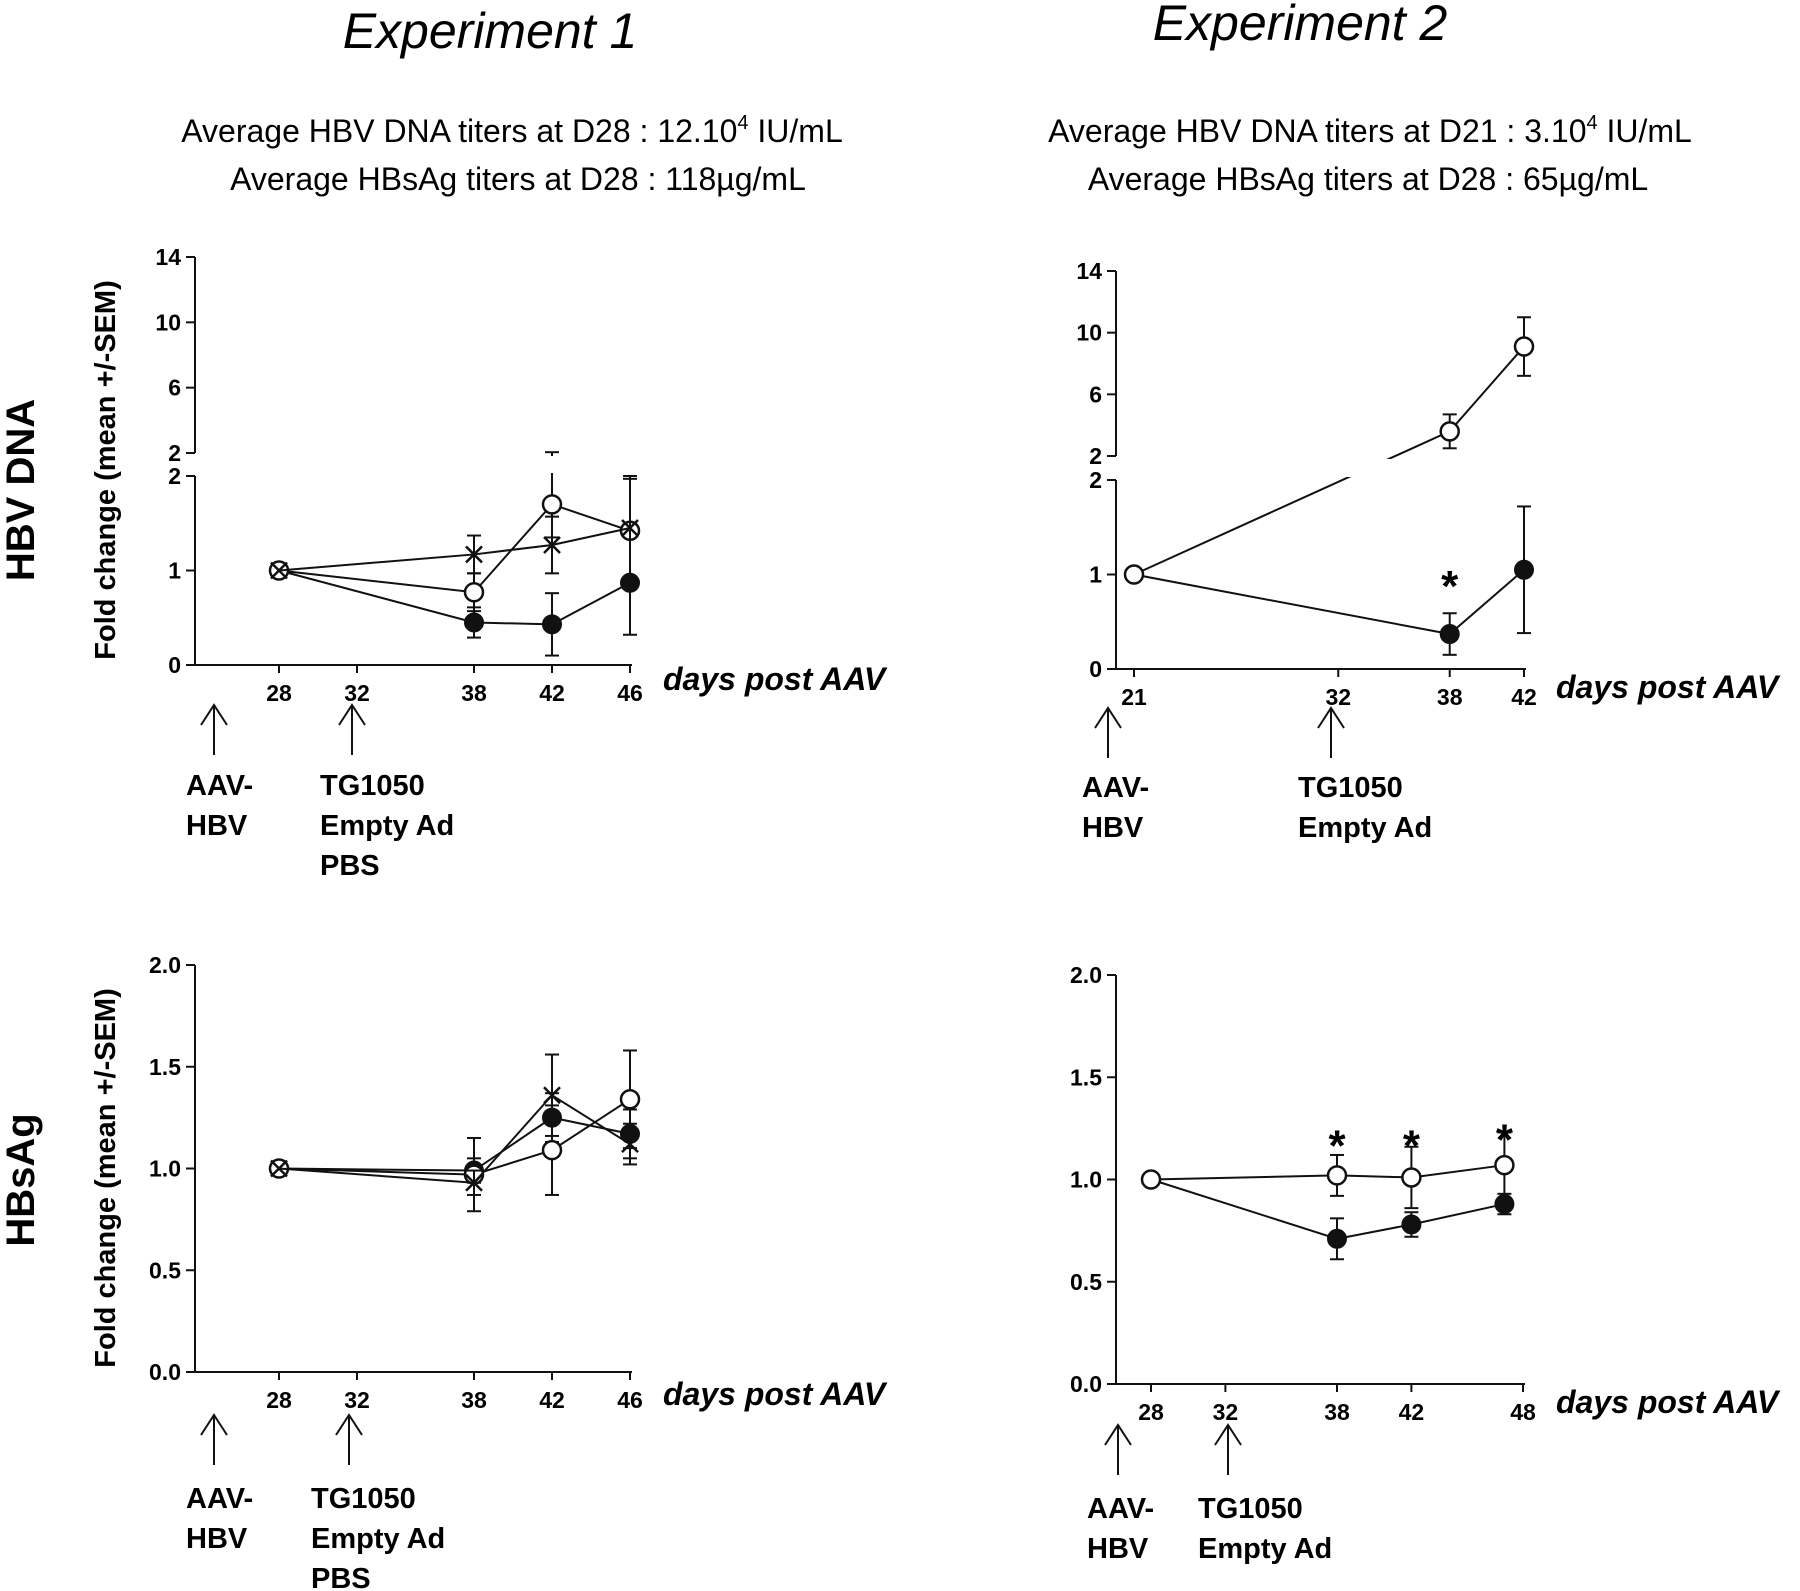 Image resolution: width=1800 pixels, height=1591 pixels. What do you see at coordinates (1134, 697) in the screenshot?
I see `x-tick-label: 21` at bounding box center [1134, 697].